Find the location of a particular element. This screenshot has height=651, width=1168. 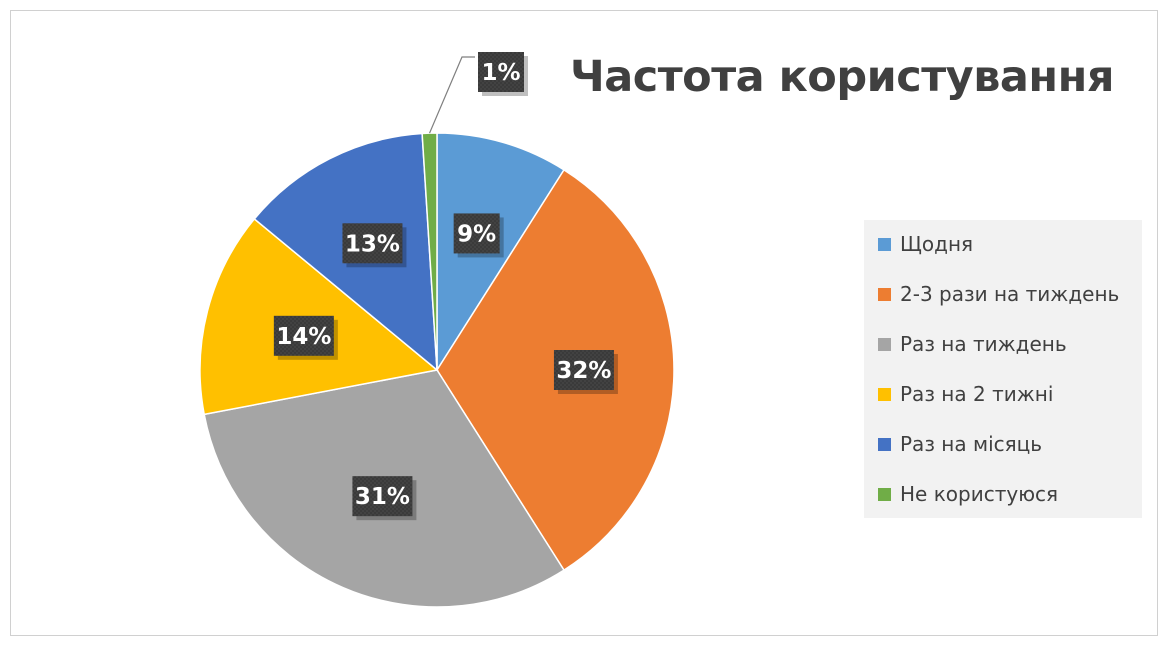

data-label-3: 31% is located at coordinates (382, 497).